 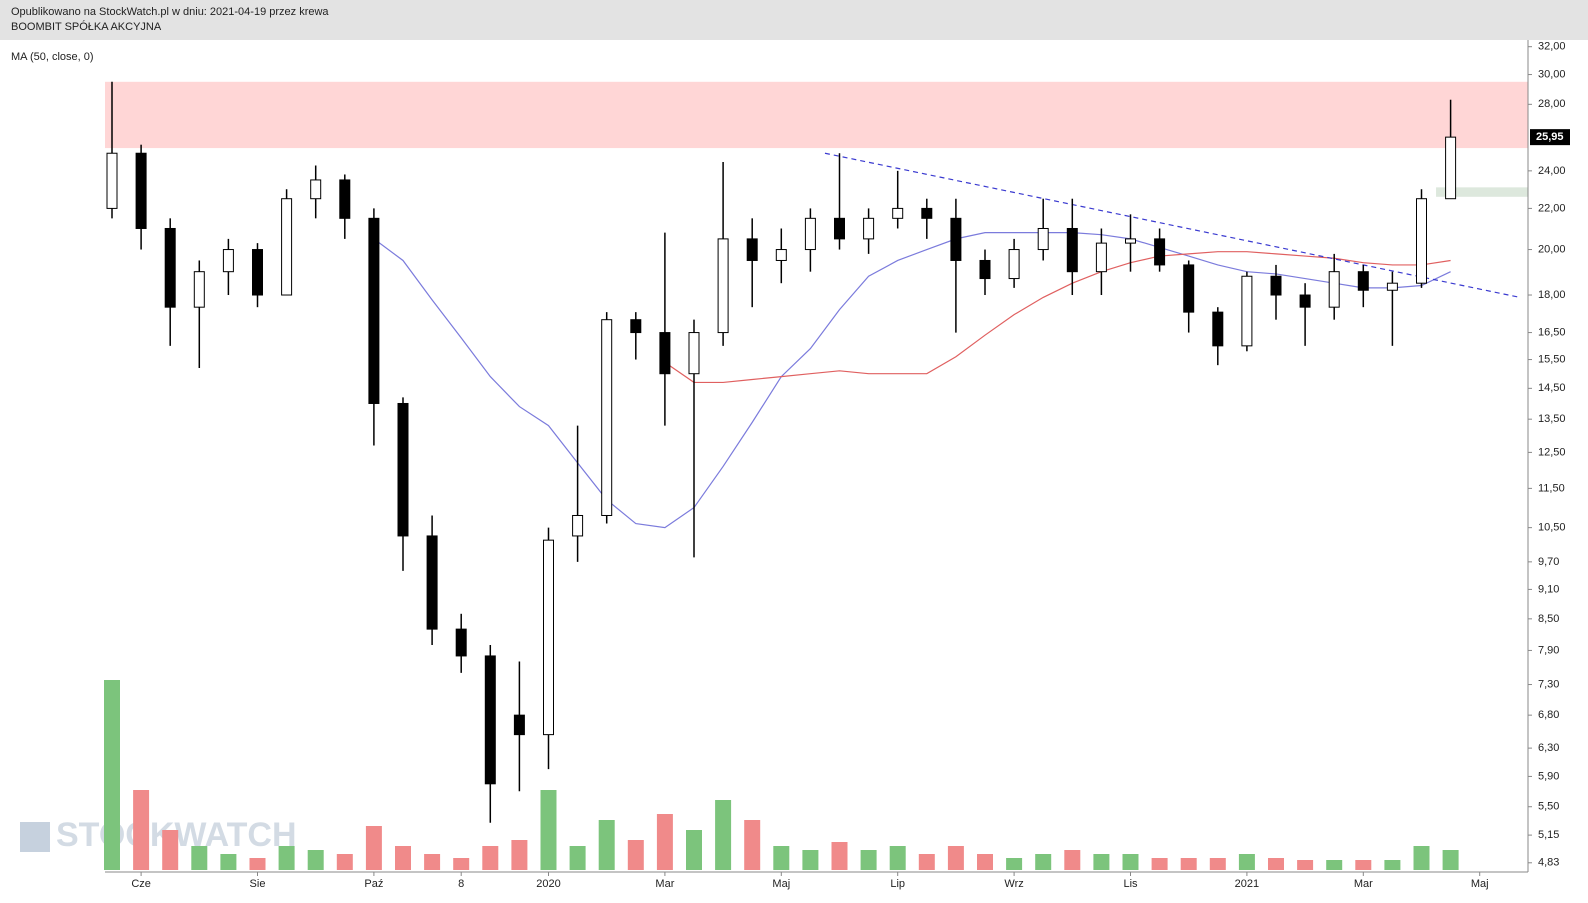 I want to click on y-tick-label: 10,50, so click(x=1552, y=528).